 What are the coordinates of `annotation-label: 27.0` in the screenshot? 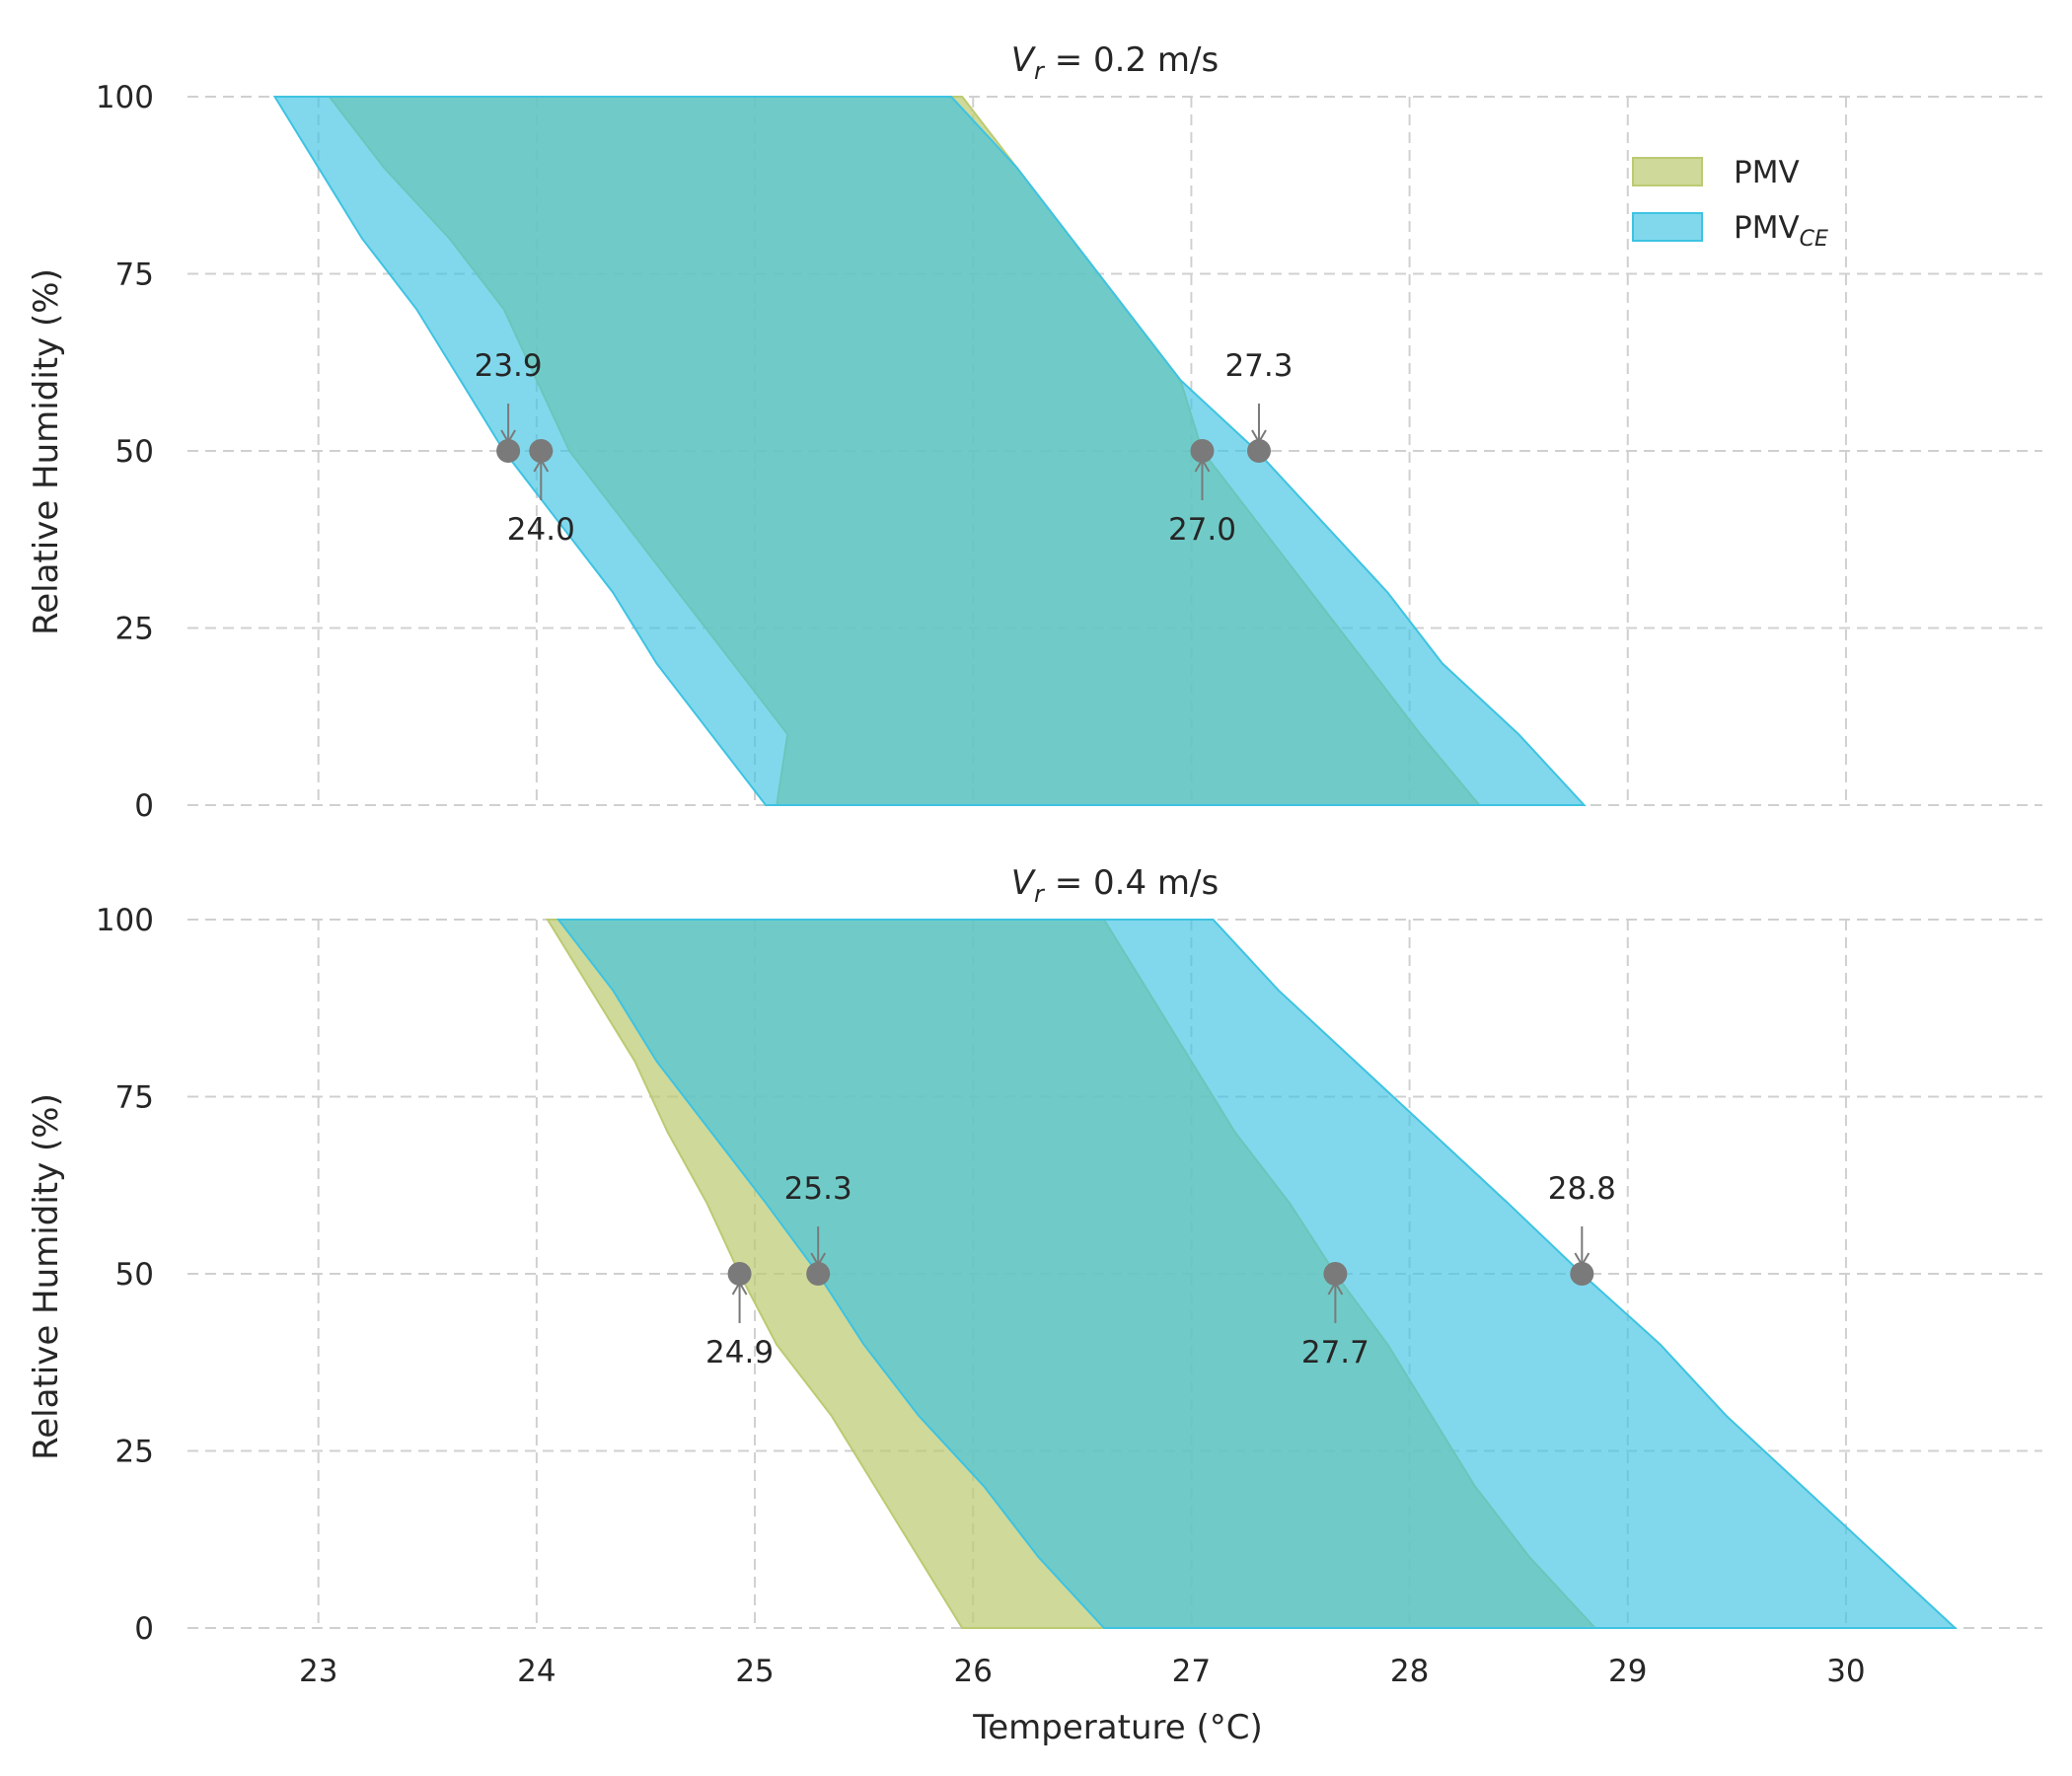 It's located at (1202, 530).